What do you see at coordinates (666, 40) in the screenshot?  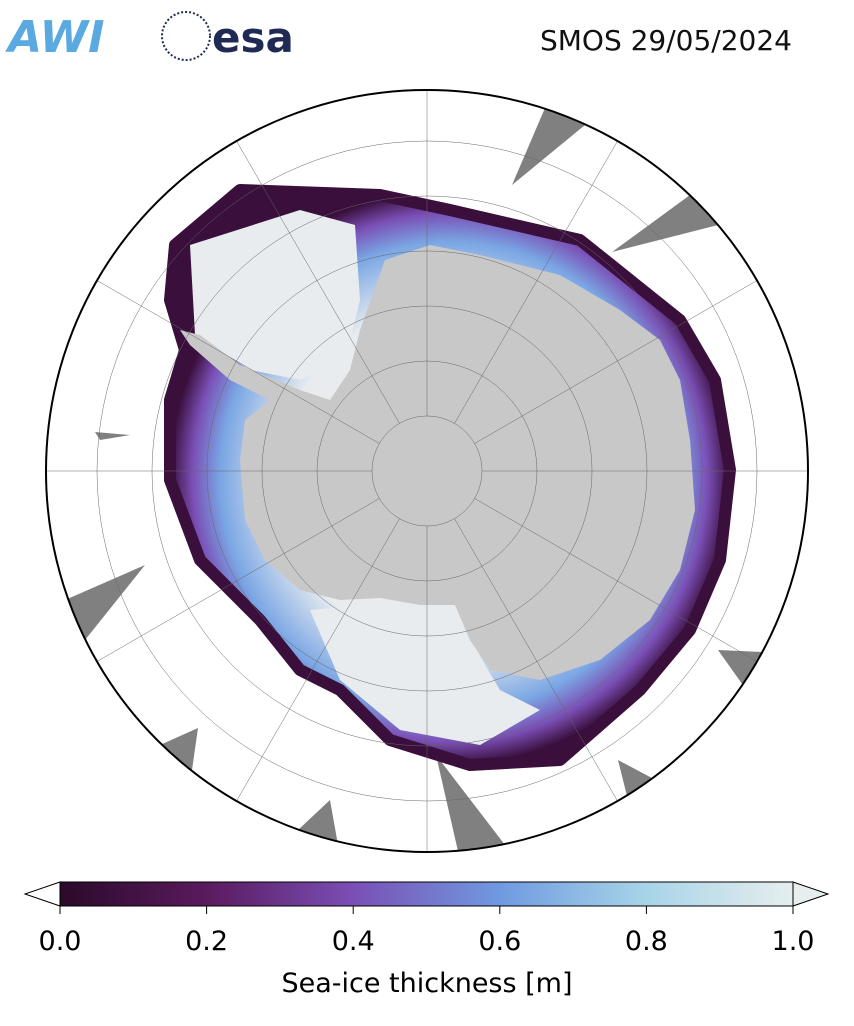 I see `title: SMOS 29/05/2024` at bounding box center [666, 40].